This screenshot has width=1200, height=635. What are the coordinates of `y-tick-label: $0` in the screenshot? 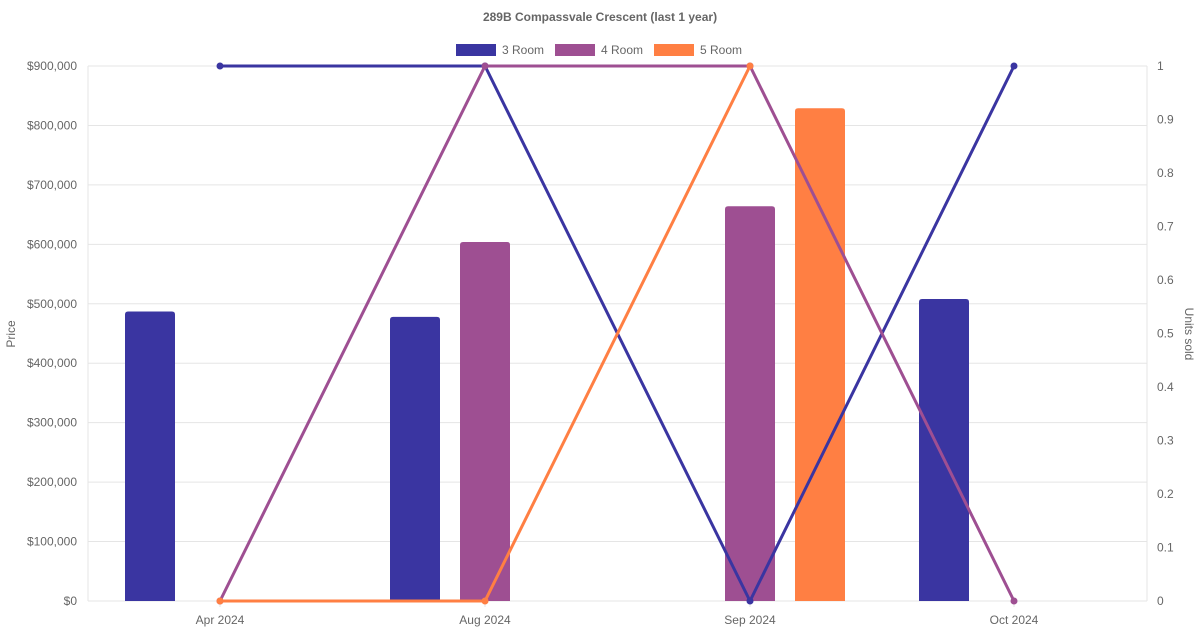 It's located at (71, 601).